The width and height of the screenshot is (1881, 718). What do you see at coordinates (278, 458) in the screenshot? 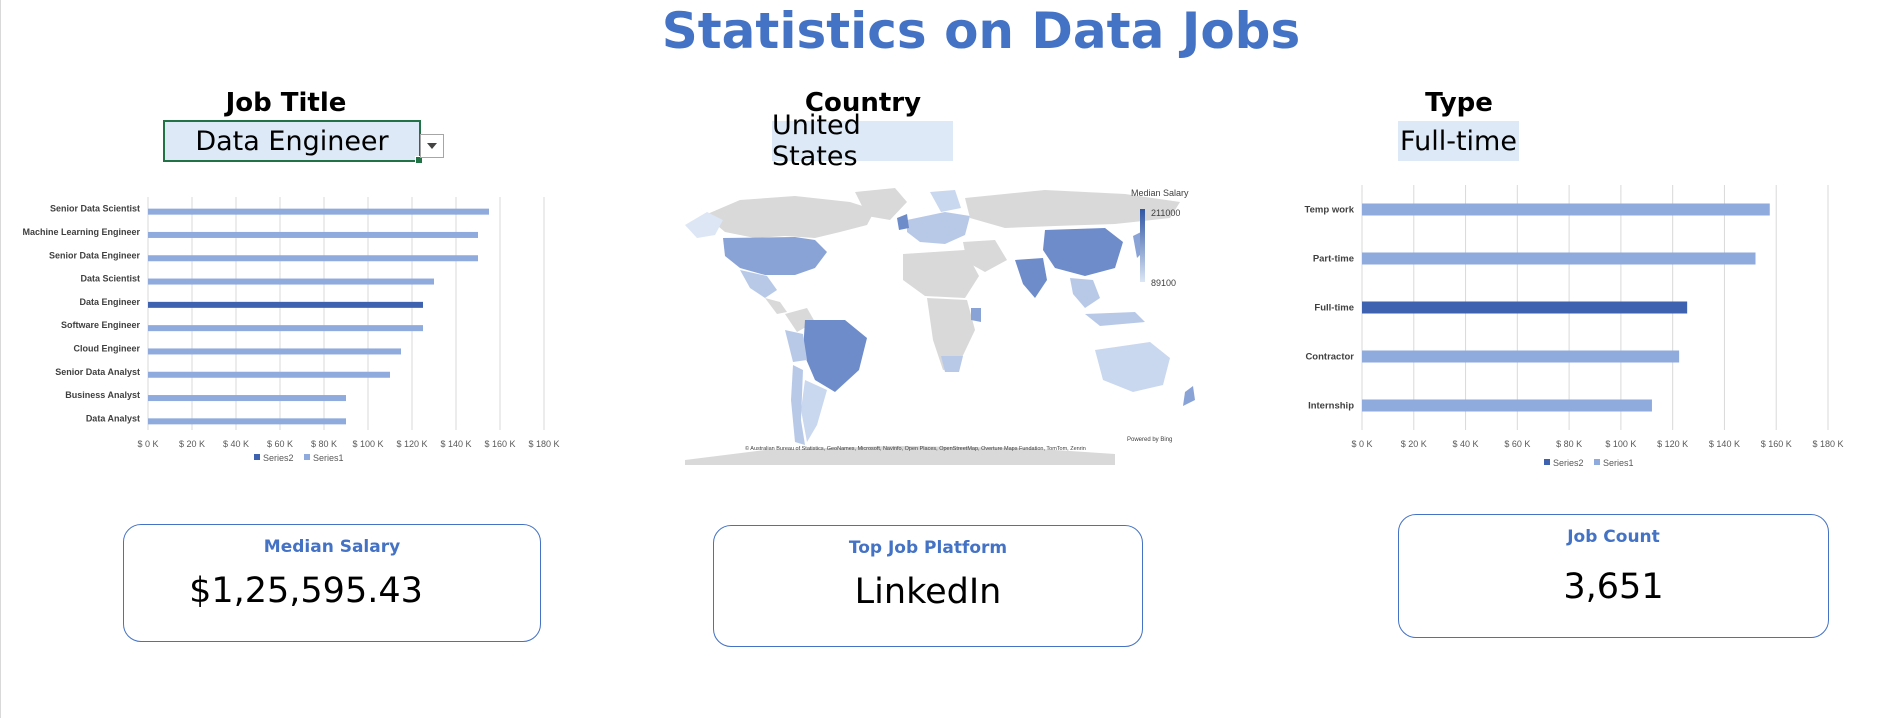
I see `legend-label: Series2` at bounding box center [278, 458].